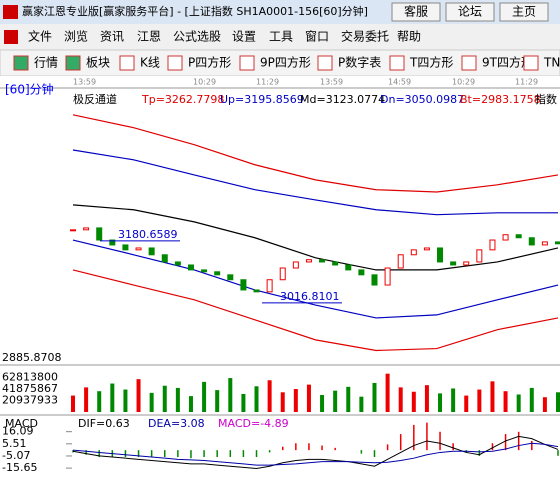 The height and width of the screenshot is (482, 560). I want to click on title-button-label: 客服, so click(416, 11).